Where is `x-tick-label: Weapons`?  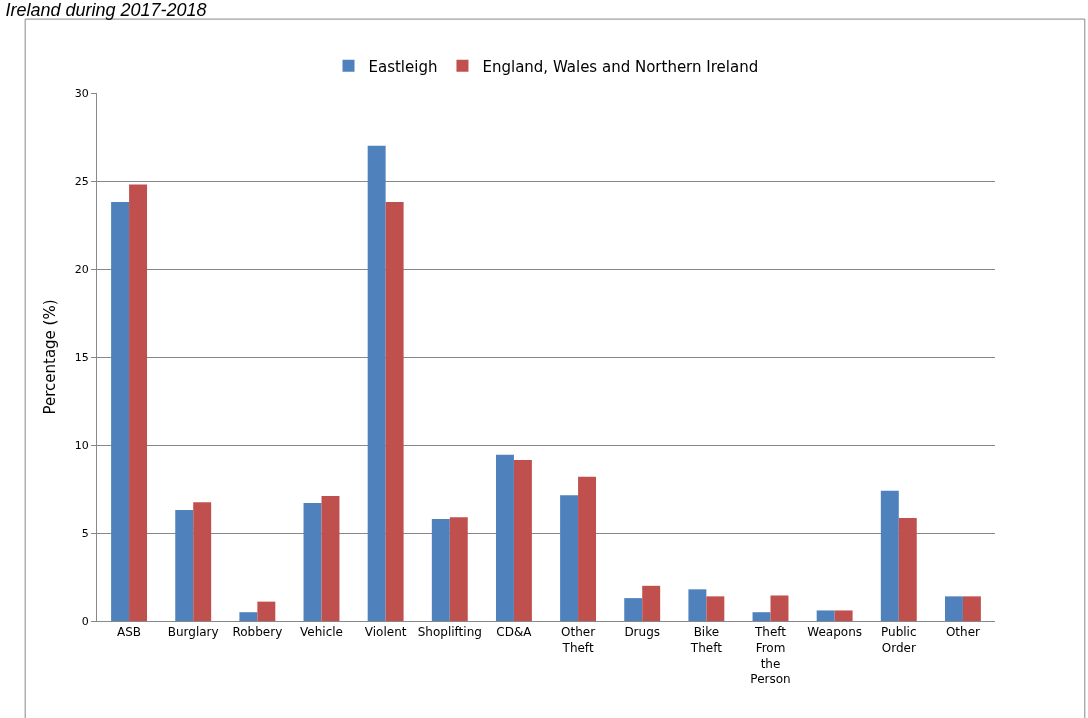 x-tick-label: Weapons is located at coordinates (834, 632).